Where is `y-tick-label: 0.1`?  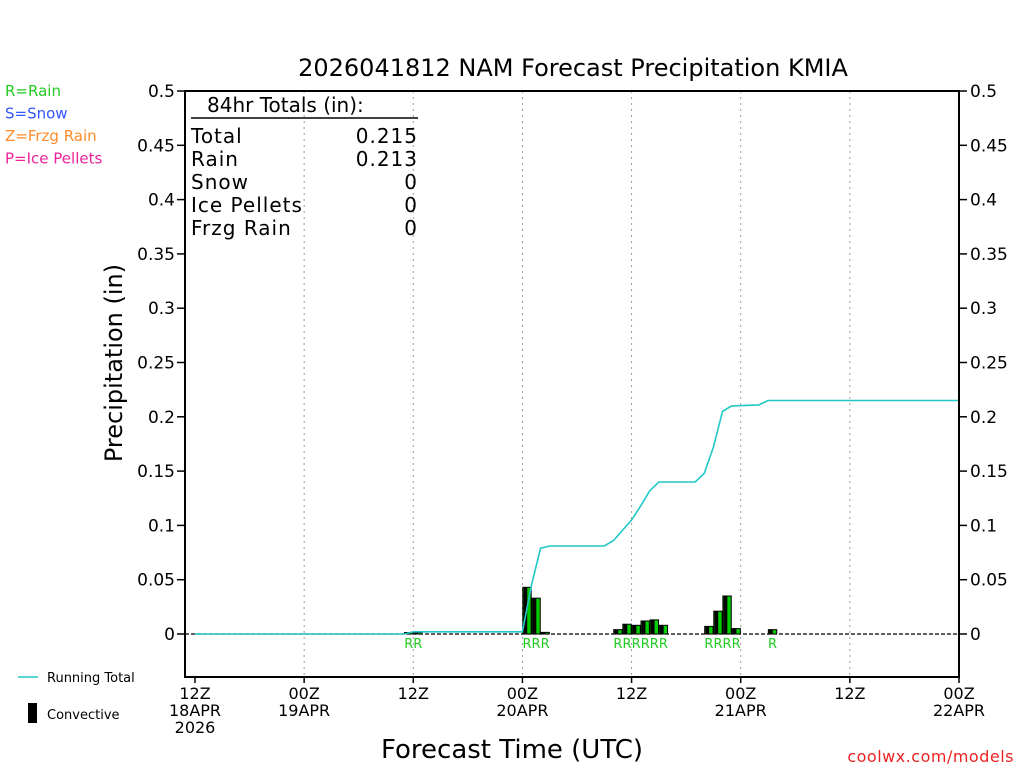
y-tick-label: 0.1 is located at coordinates (161, 526).